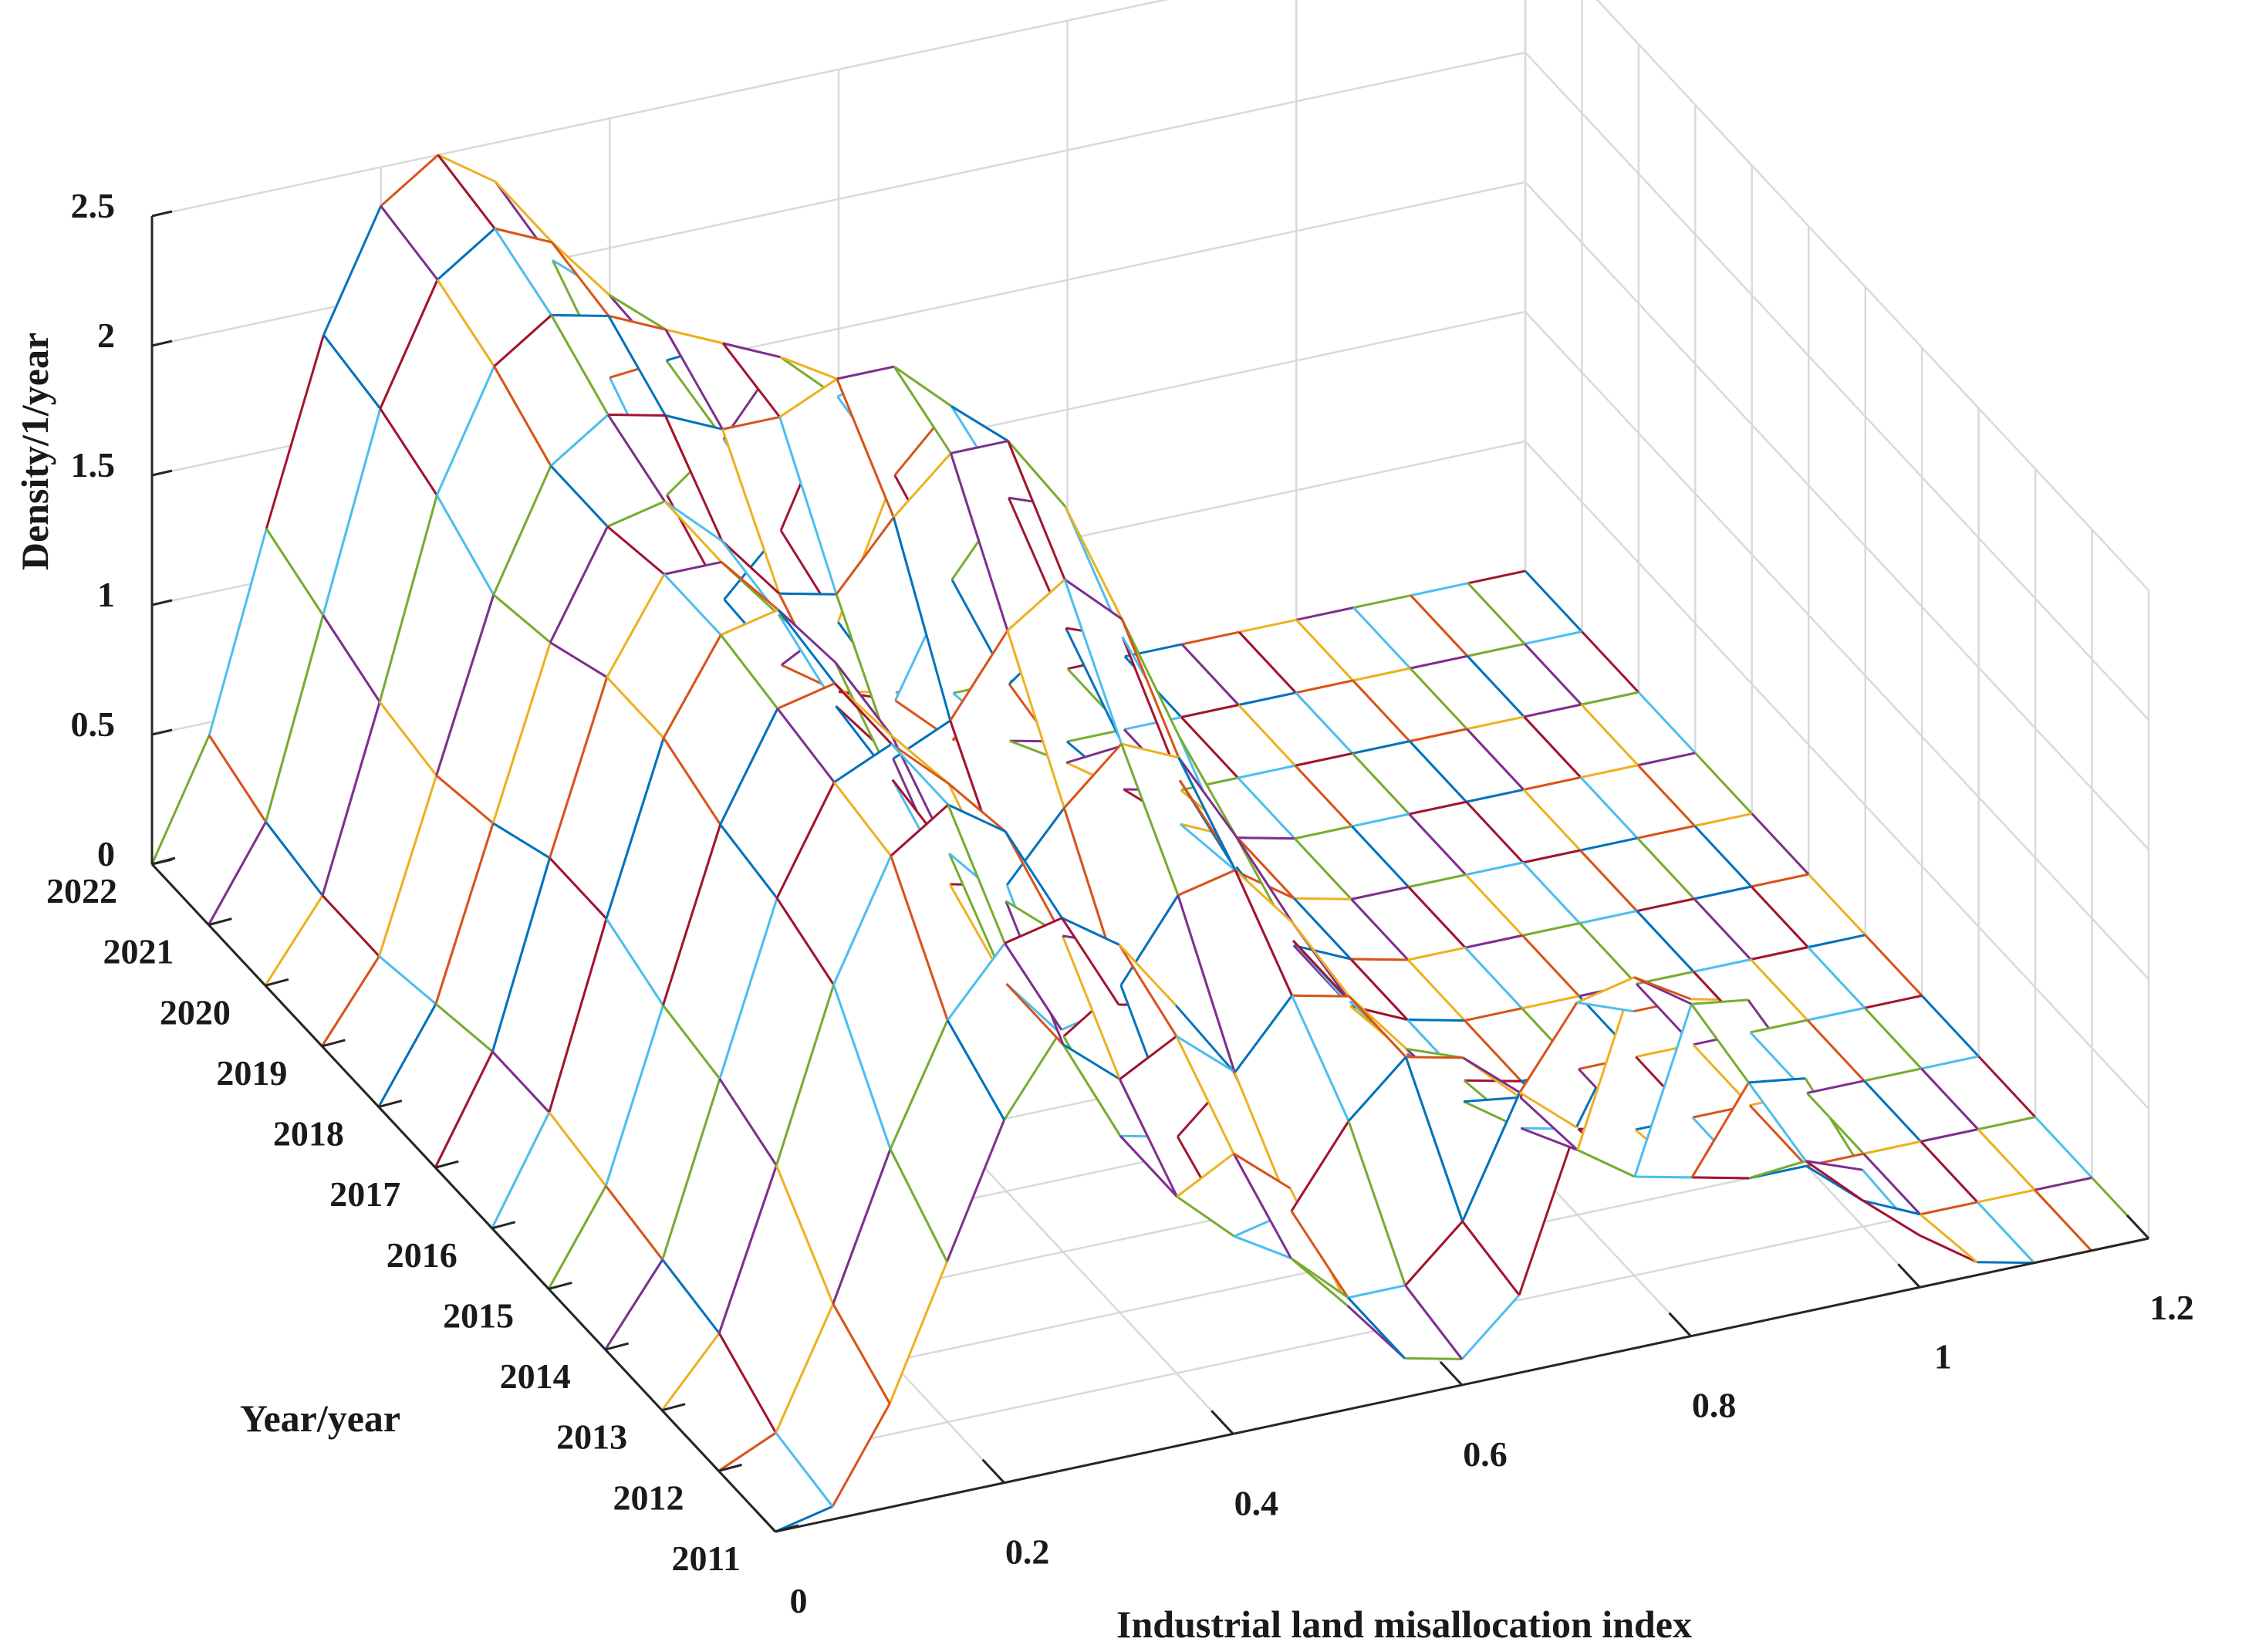 This screenshot has width=2242, height=1652. Describe the element at coordinates (333, 1043) in the screenshot. I see `y-tick` at that location.